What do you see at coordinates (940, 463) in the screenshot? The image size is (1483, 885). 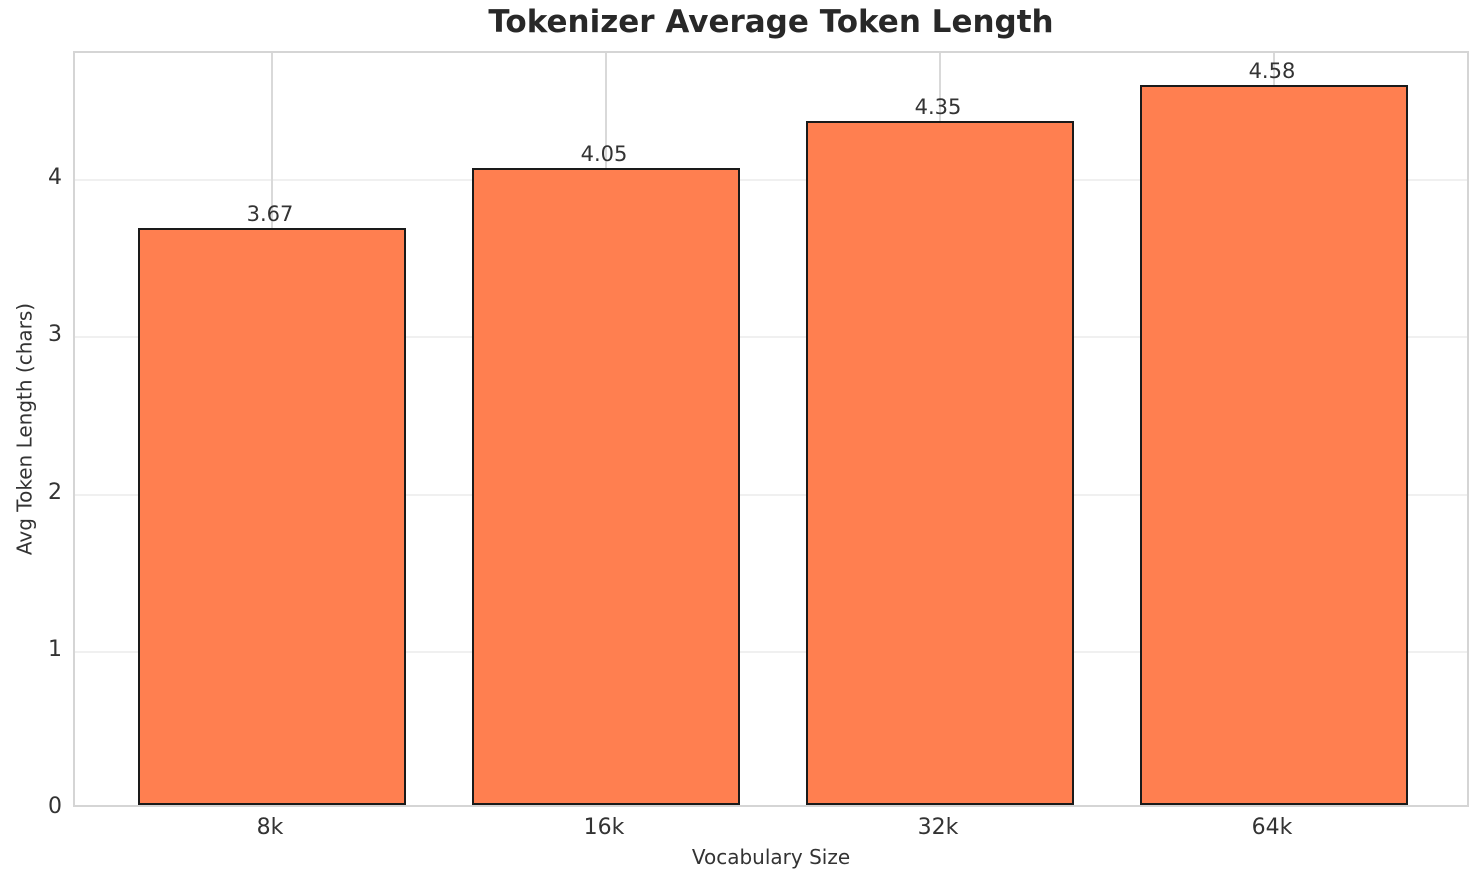 I see `bar-32k` at bounding box center [940, 463].